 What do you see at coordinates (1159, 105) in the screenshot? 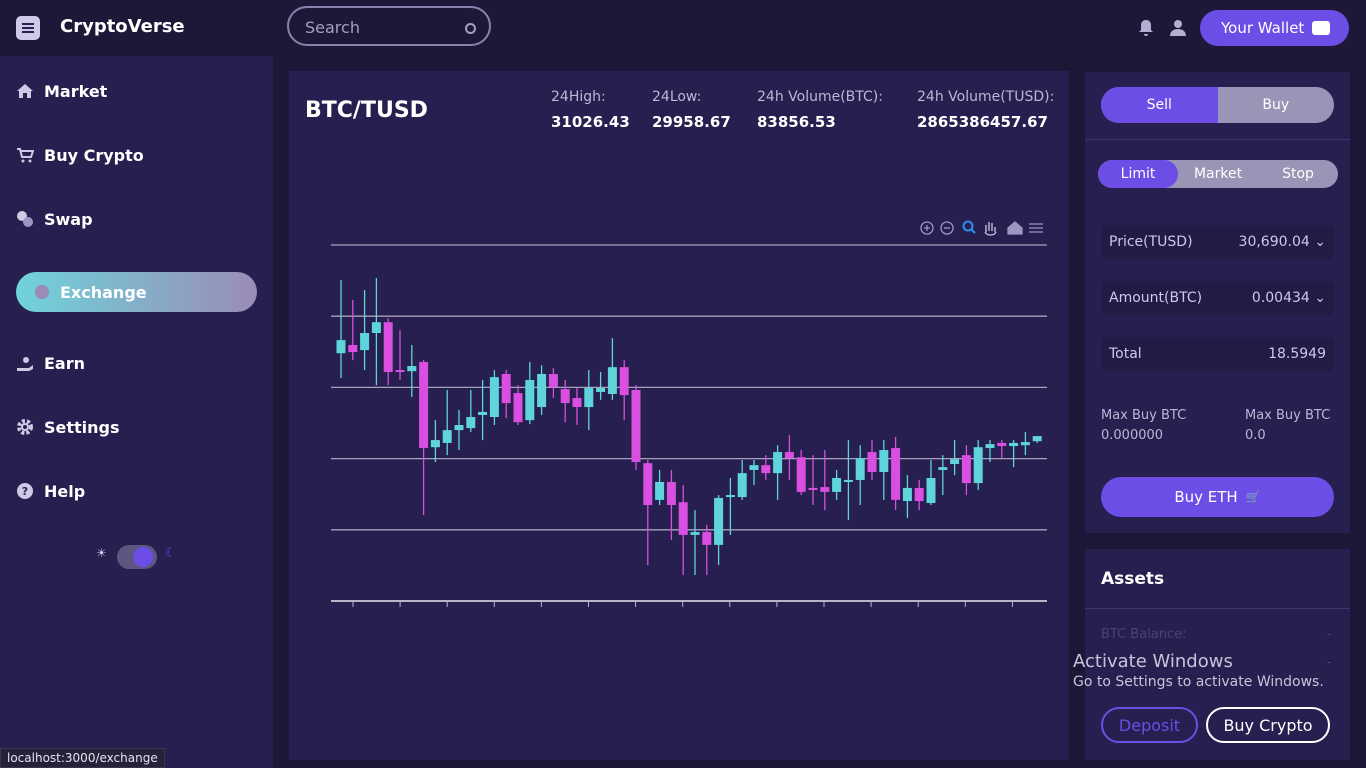
I see `side-tab-active: Sell` at bounding box center [1159, 105].